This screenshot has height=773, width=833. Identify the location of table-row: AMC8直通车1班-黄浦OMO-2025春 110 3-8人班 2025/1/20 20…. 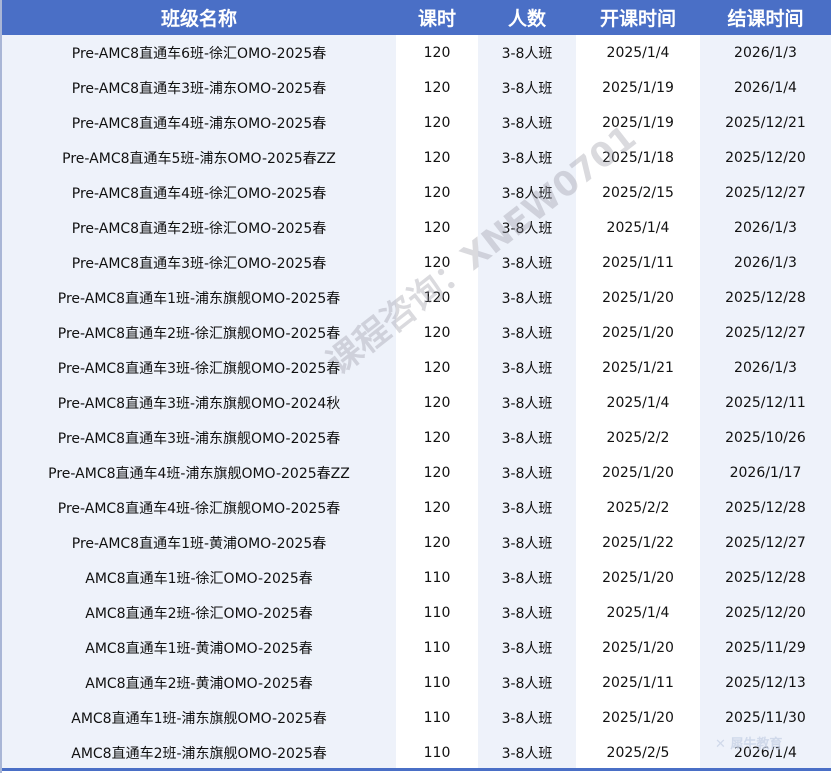
(416, 647).